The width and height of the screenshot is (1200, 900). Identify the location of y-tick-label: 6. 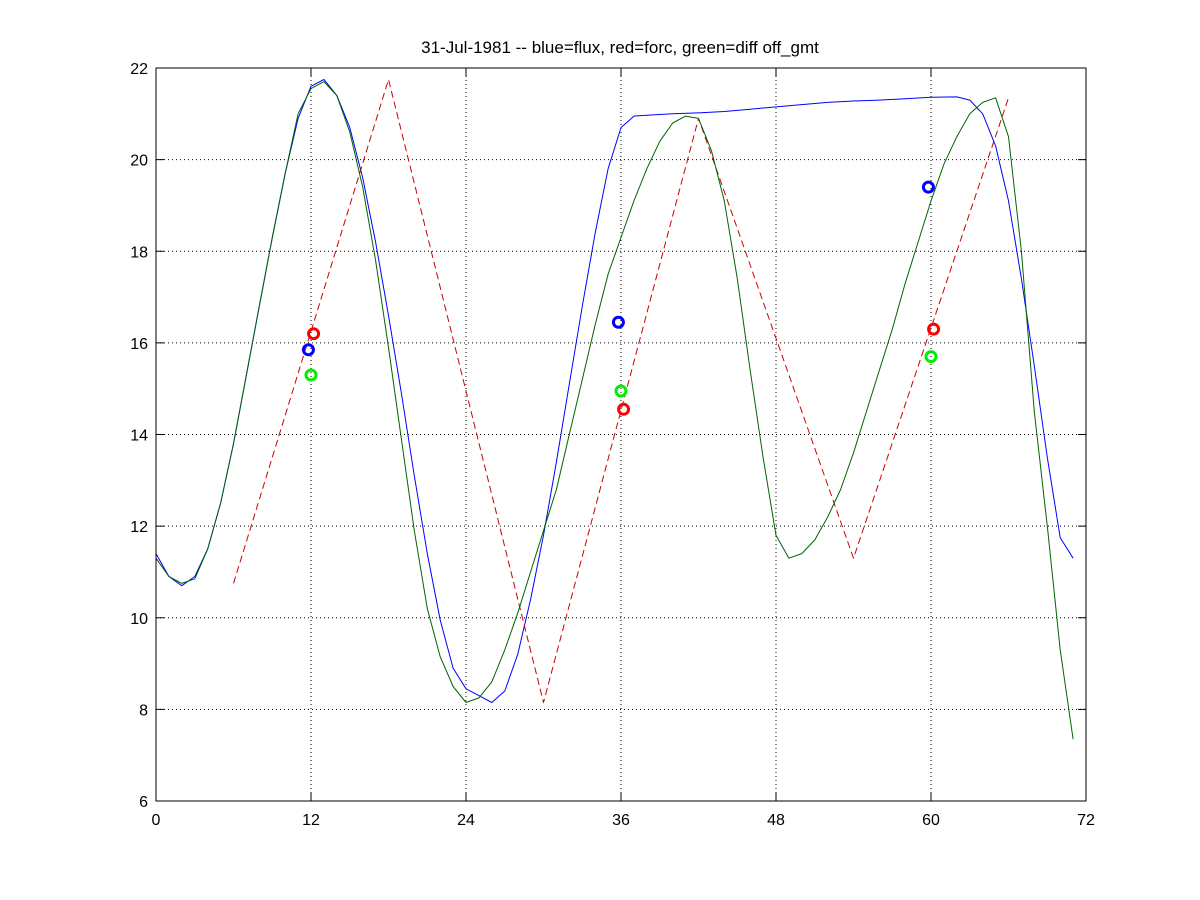
(143, 802).